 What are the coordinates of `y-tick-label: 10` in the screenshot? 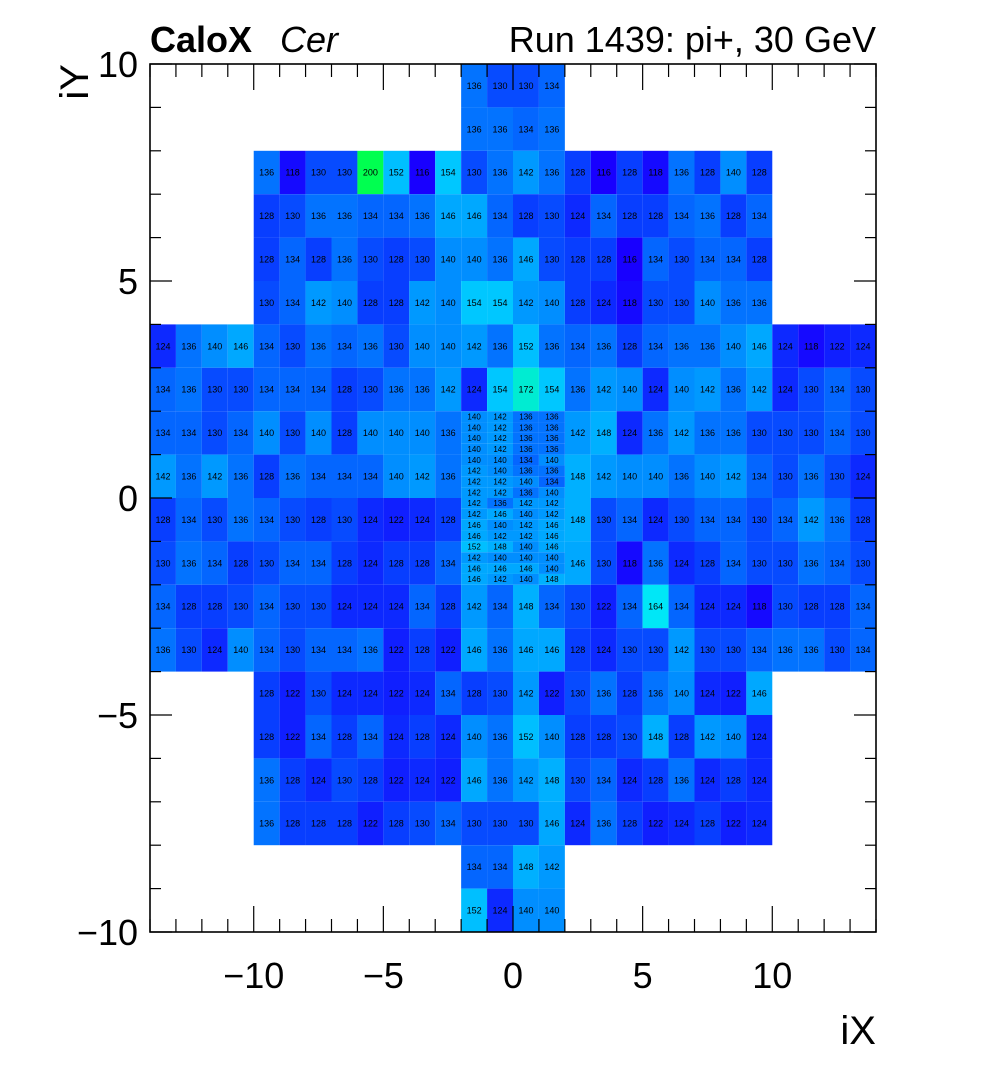 It's located at (118, 64).